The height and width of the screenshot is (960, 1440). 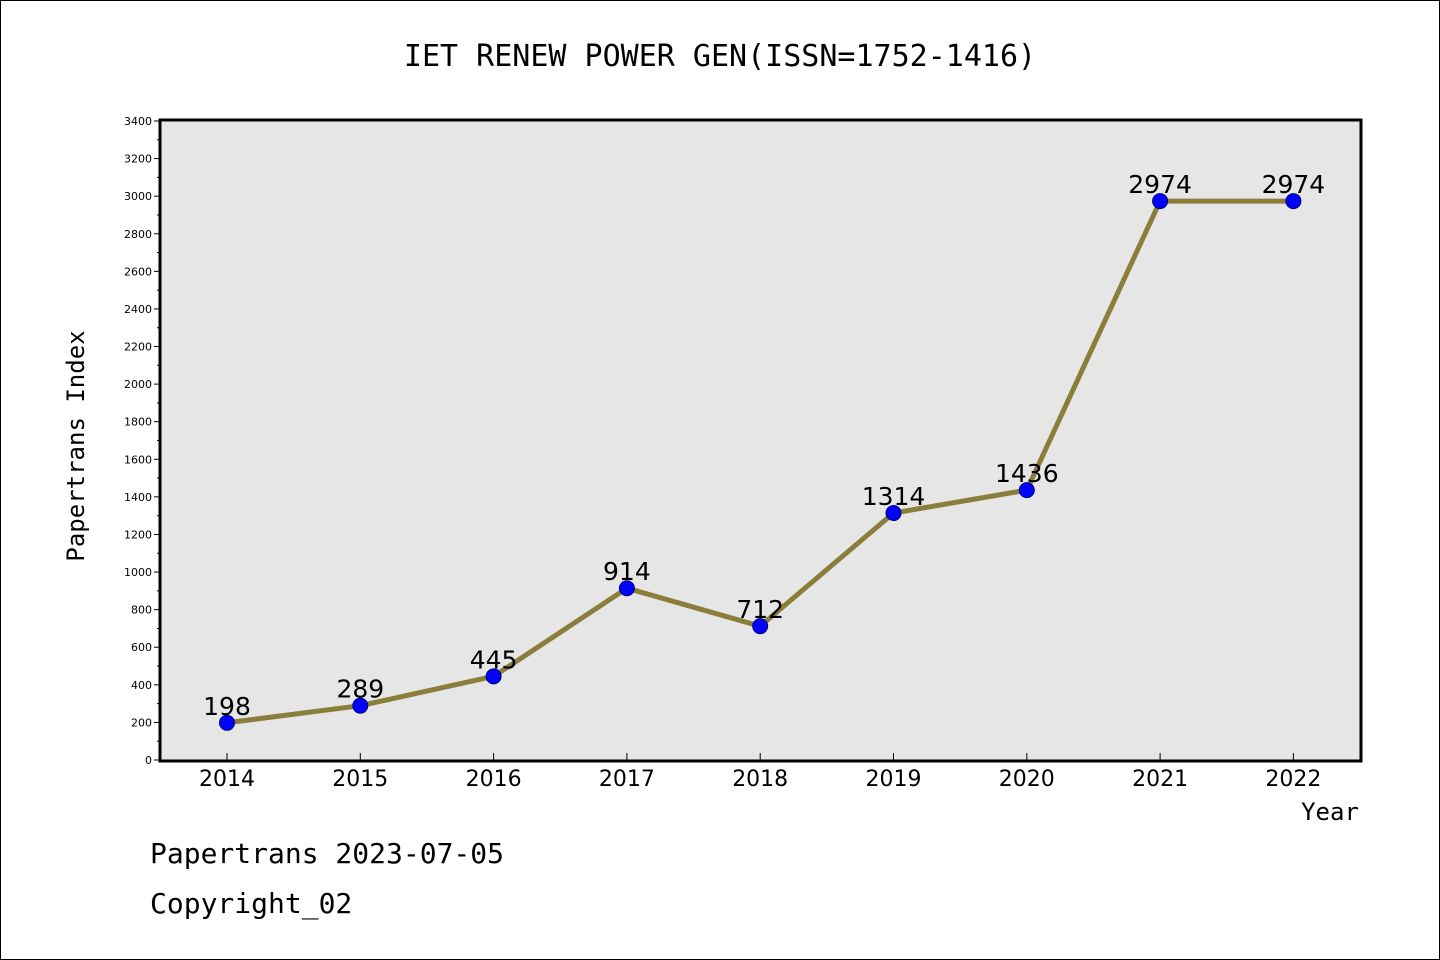 I want to click on y-tick-label: 2800, so click(x=138, y=234).